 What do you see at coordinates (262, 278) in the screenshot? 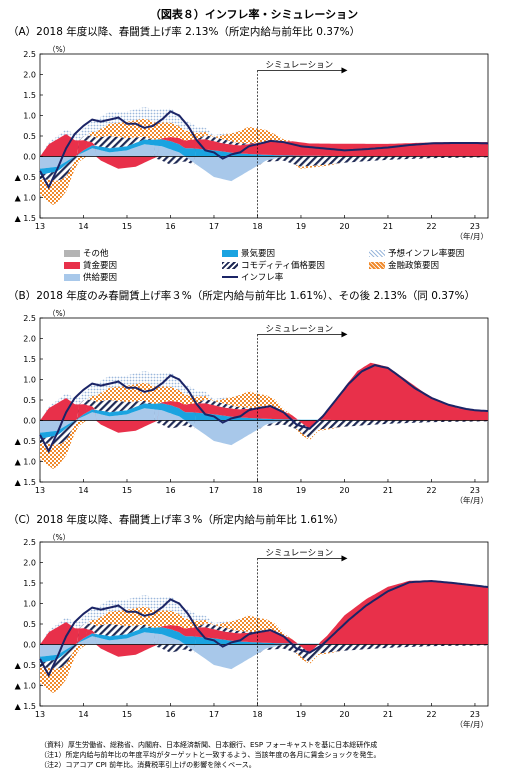
I see `legend-label-inflation: インフレ率` at bounding box center [262, 278].